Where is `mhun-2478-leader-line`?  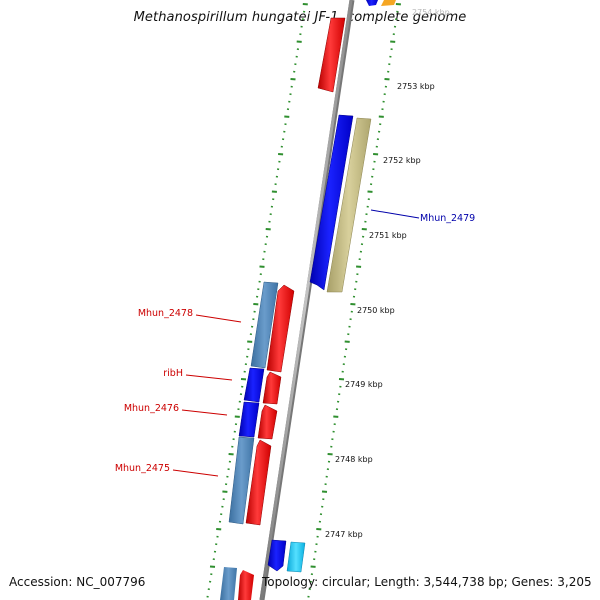
mhun-2478-leader-line is located at coordinates (218, 318).